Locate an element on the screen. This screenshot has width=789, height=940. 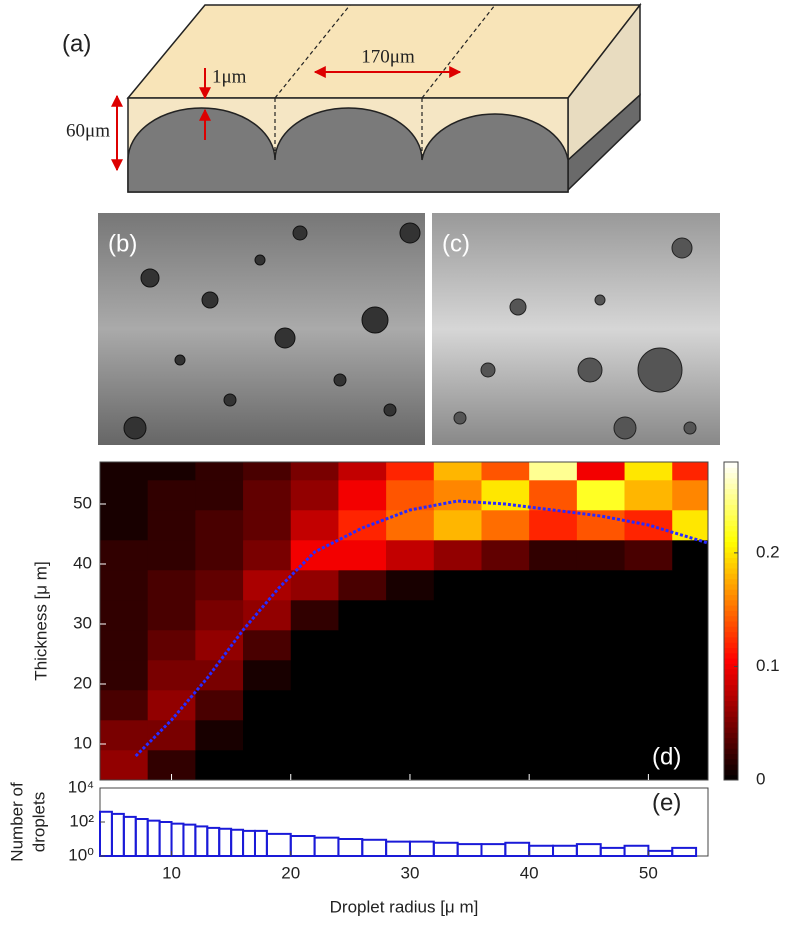
y-tick-label: 10 is located at coordinates (82, 742).